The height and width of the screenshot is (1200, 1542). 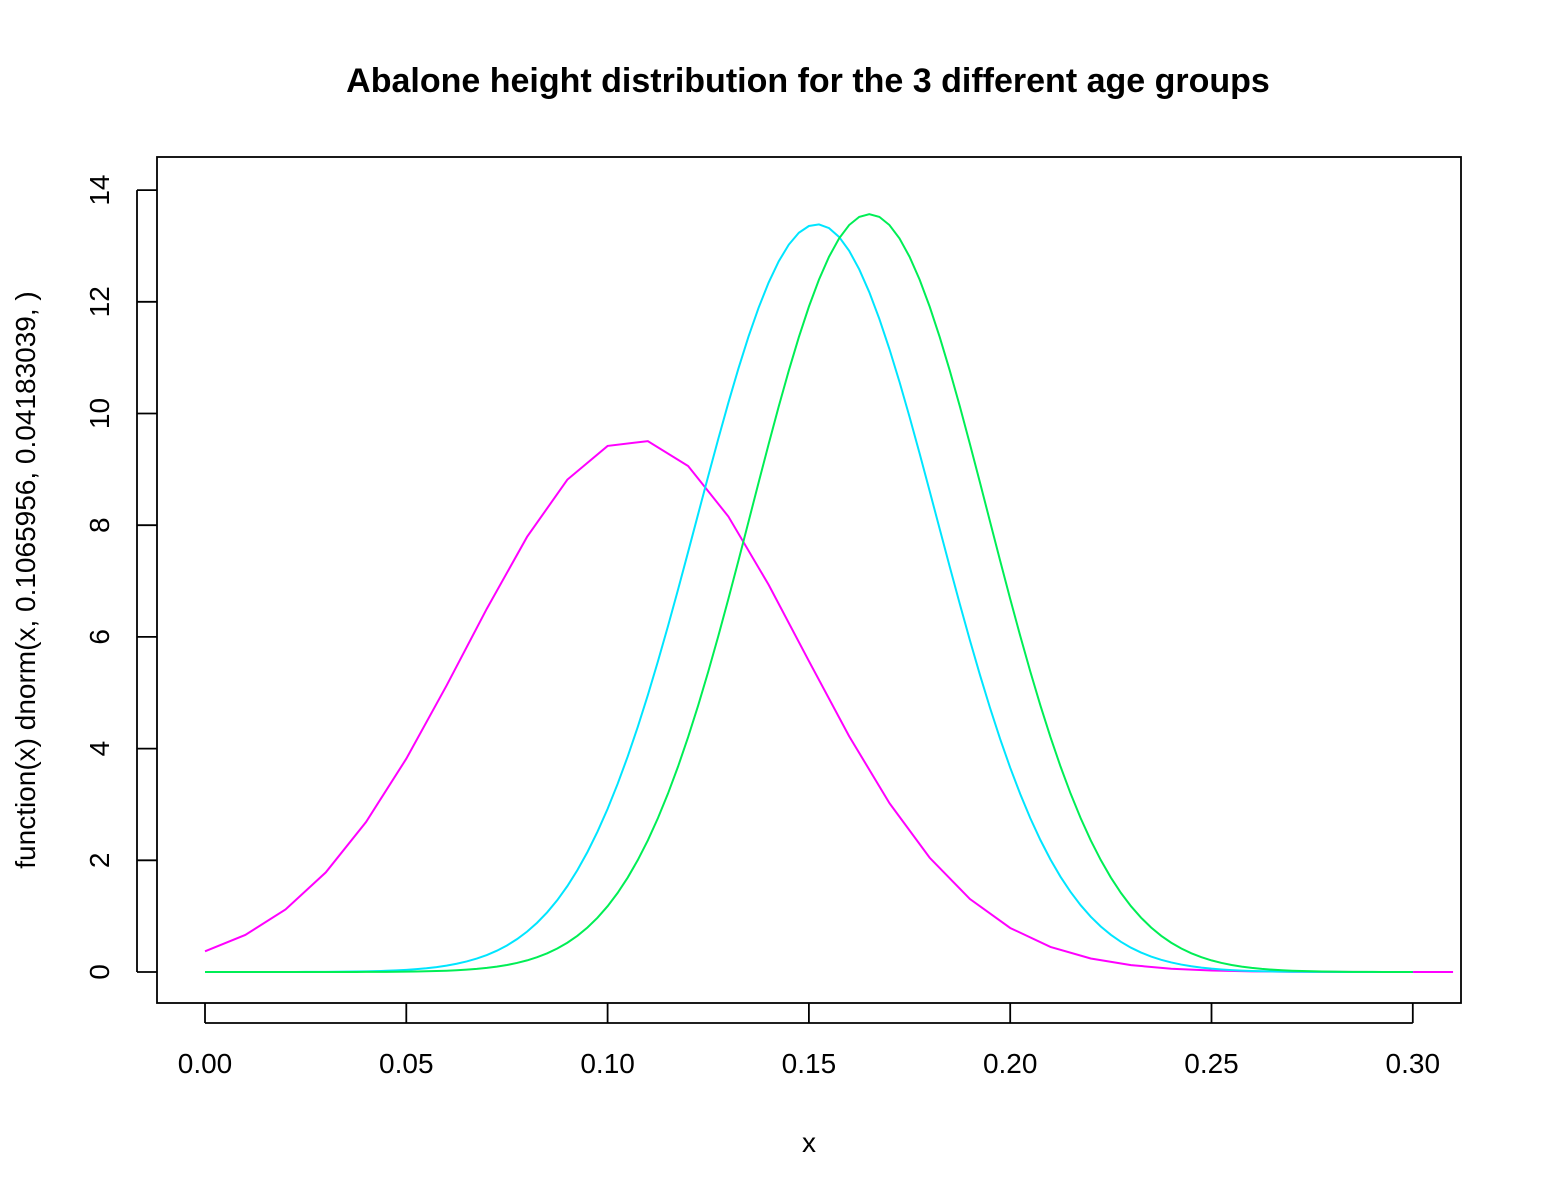 I want to click on y-tick-label: 4, so click(x=99, y=749).